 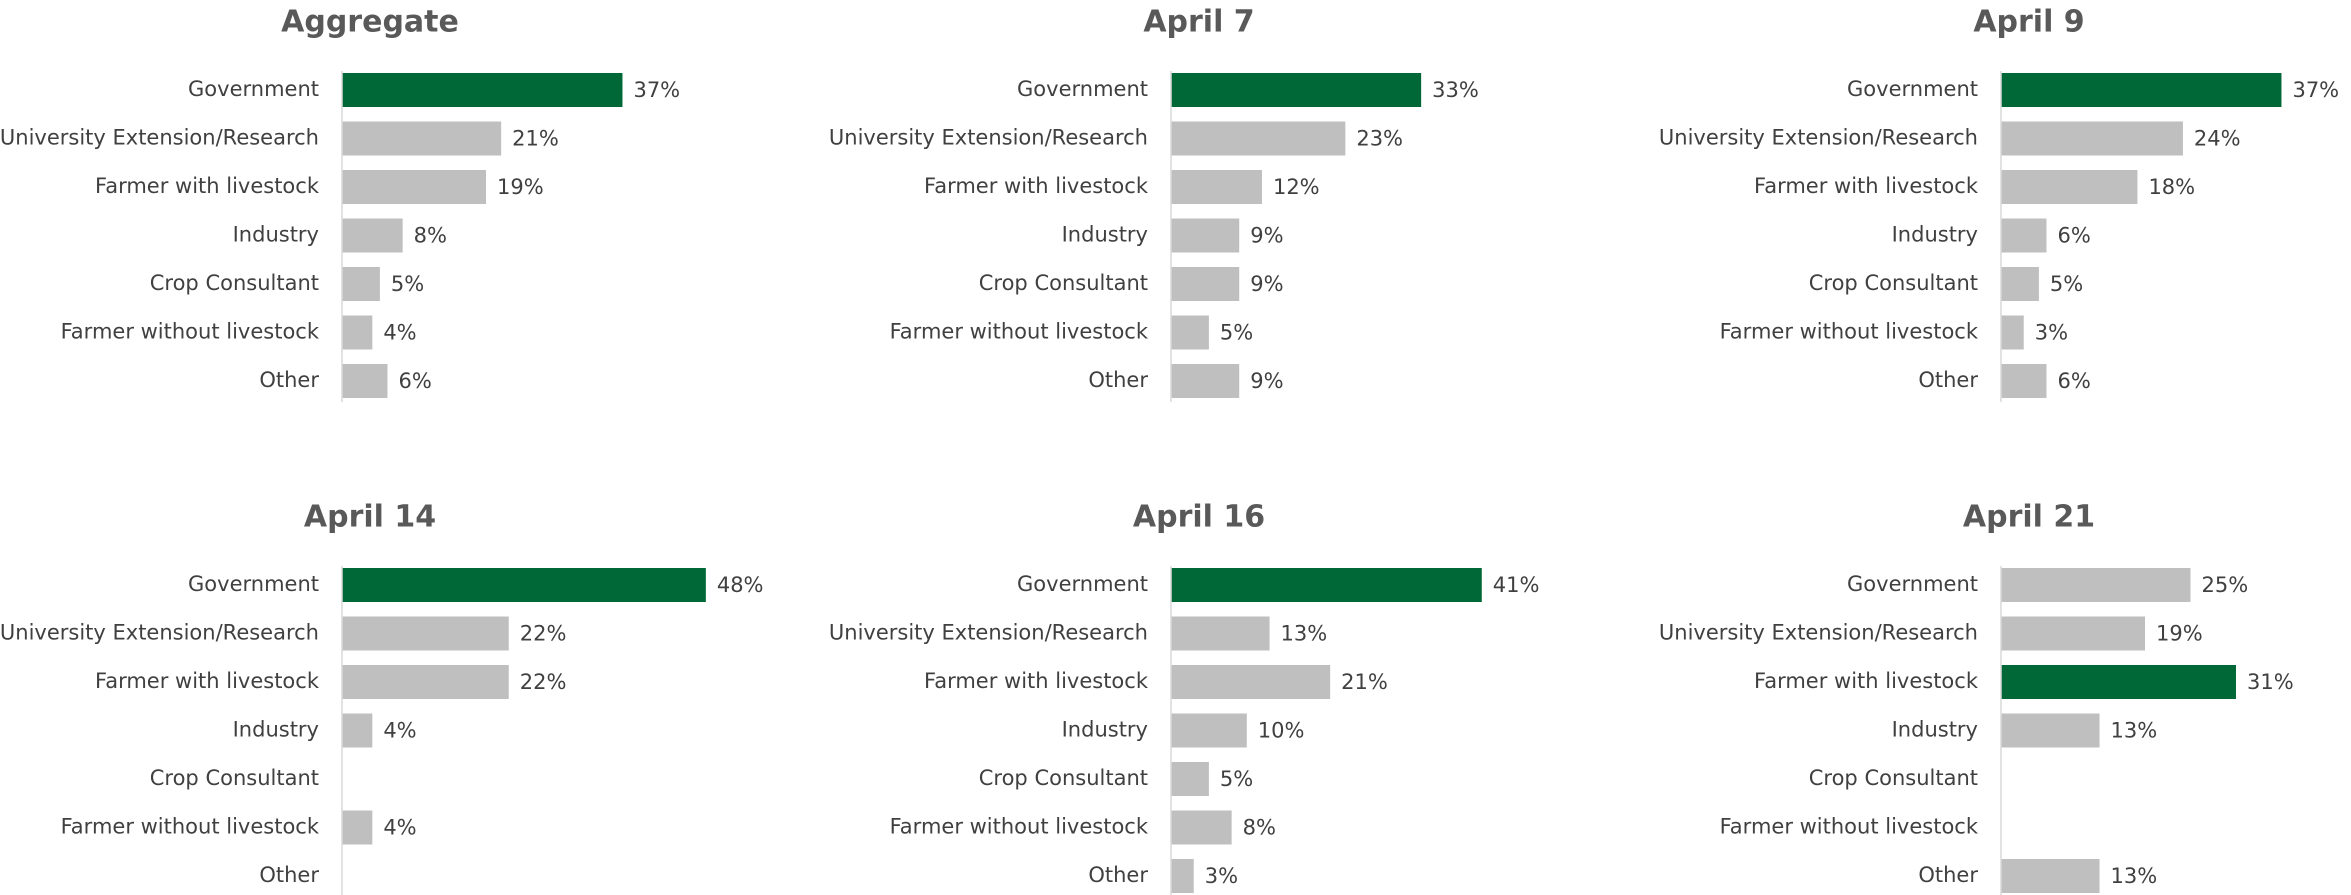 What do you see at coordinates (2028, 22) in the screenshot?
I see `chart-title: April 9` at bounding box center [2028, 22].